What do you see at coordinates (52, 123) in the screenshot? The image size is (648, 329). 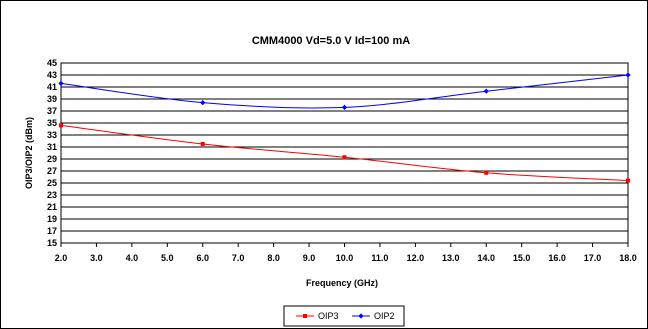 I see `y-tick-label-35: 35` at bounding box center [52, 123].